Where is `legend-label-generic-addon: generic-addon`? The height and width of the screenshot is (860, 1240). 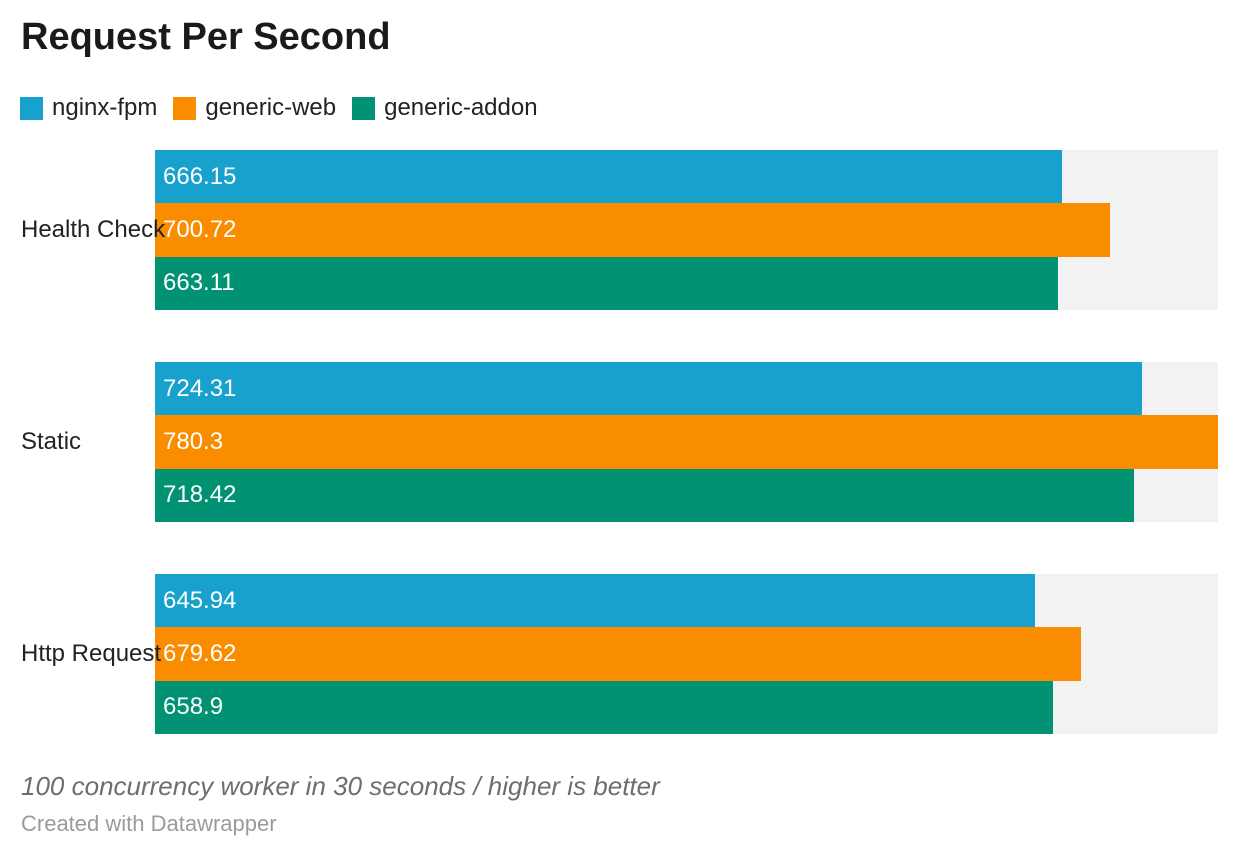 legend-label-generic-addon: generic-addon is located at coordinates (461, 107).